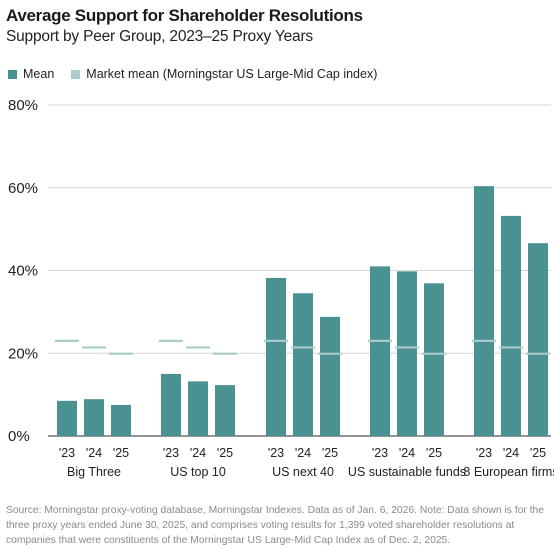 The height and width of the screenshot is (549, 554). Describe the element at coordinates (380, 453) in the screenshot. I see `x-tick-label-3-0: '23` at that location.